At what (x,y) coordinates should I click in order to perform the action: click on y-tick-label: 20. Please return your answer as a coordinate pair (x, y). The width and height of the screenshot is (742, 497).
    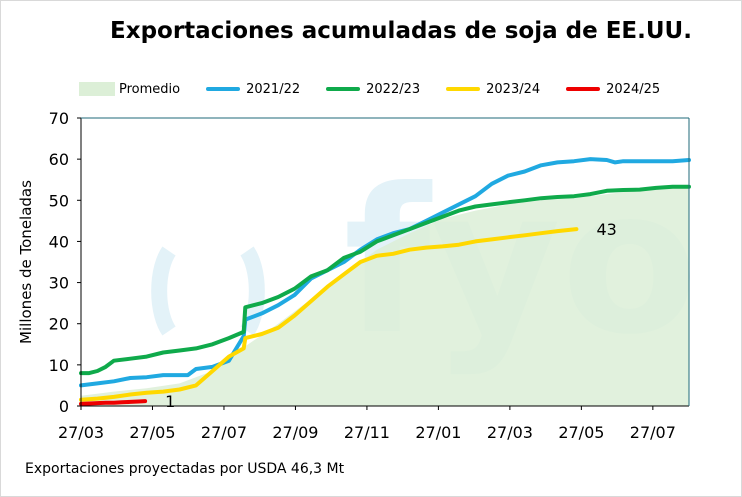
    Looking at the image, I should click on (59, 324).